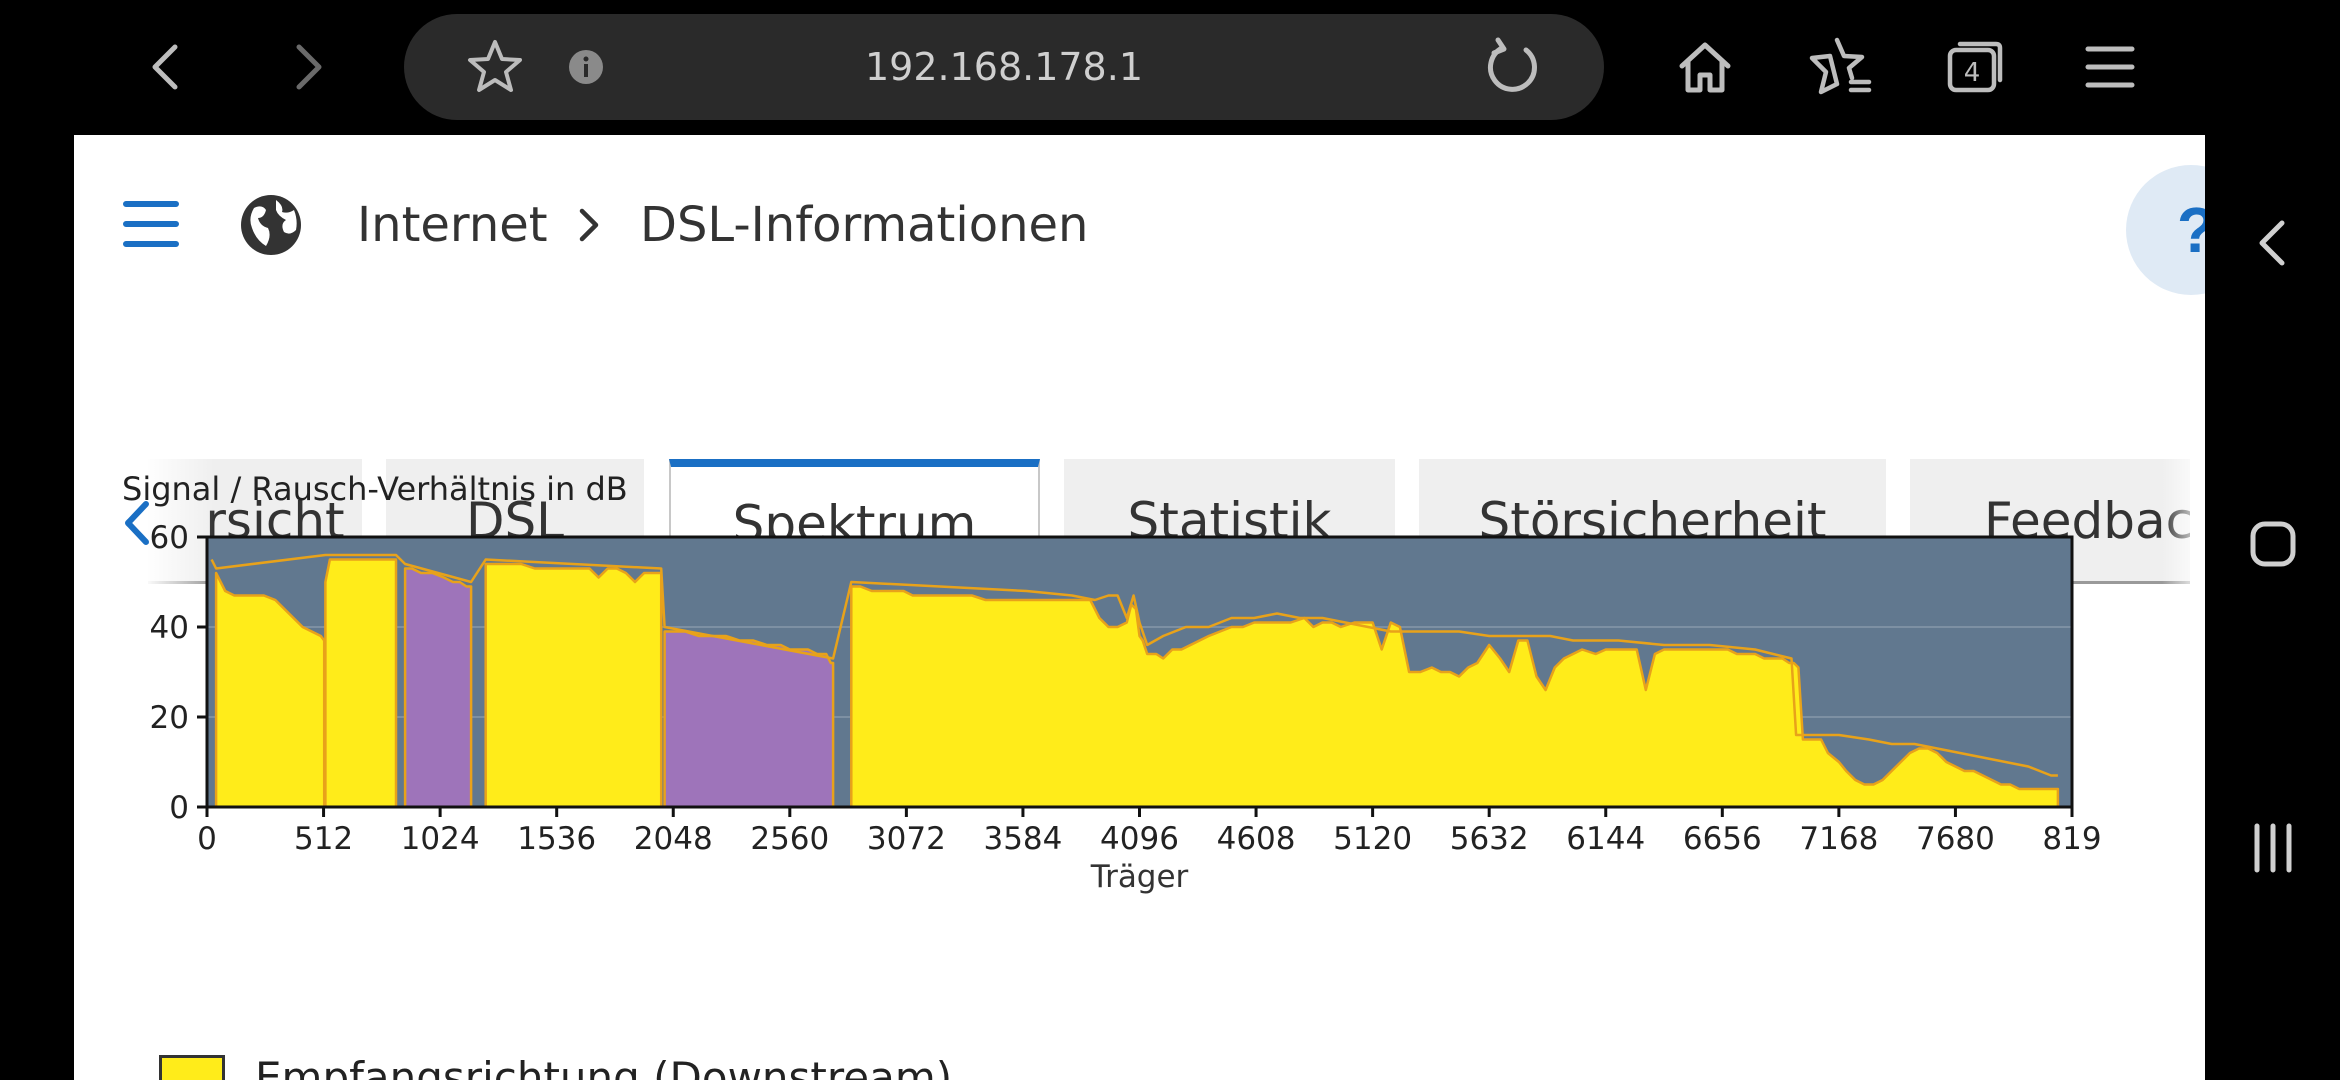 The image size is (2340, 1080). I want to click on x-tick-label: 819, so click(2071, 839).